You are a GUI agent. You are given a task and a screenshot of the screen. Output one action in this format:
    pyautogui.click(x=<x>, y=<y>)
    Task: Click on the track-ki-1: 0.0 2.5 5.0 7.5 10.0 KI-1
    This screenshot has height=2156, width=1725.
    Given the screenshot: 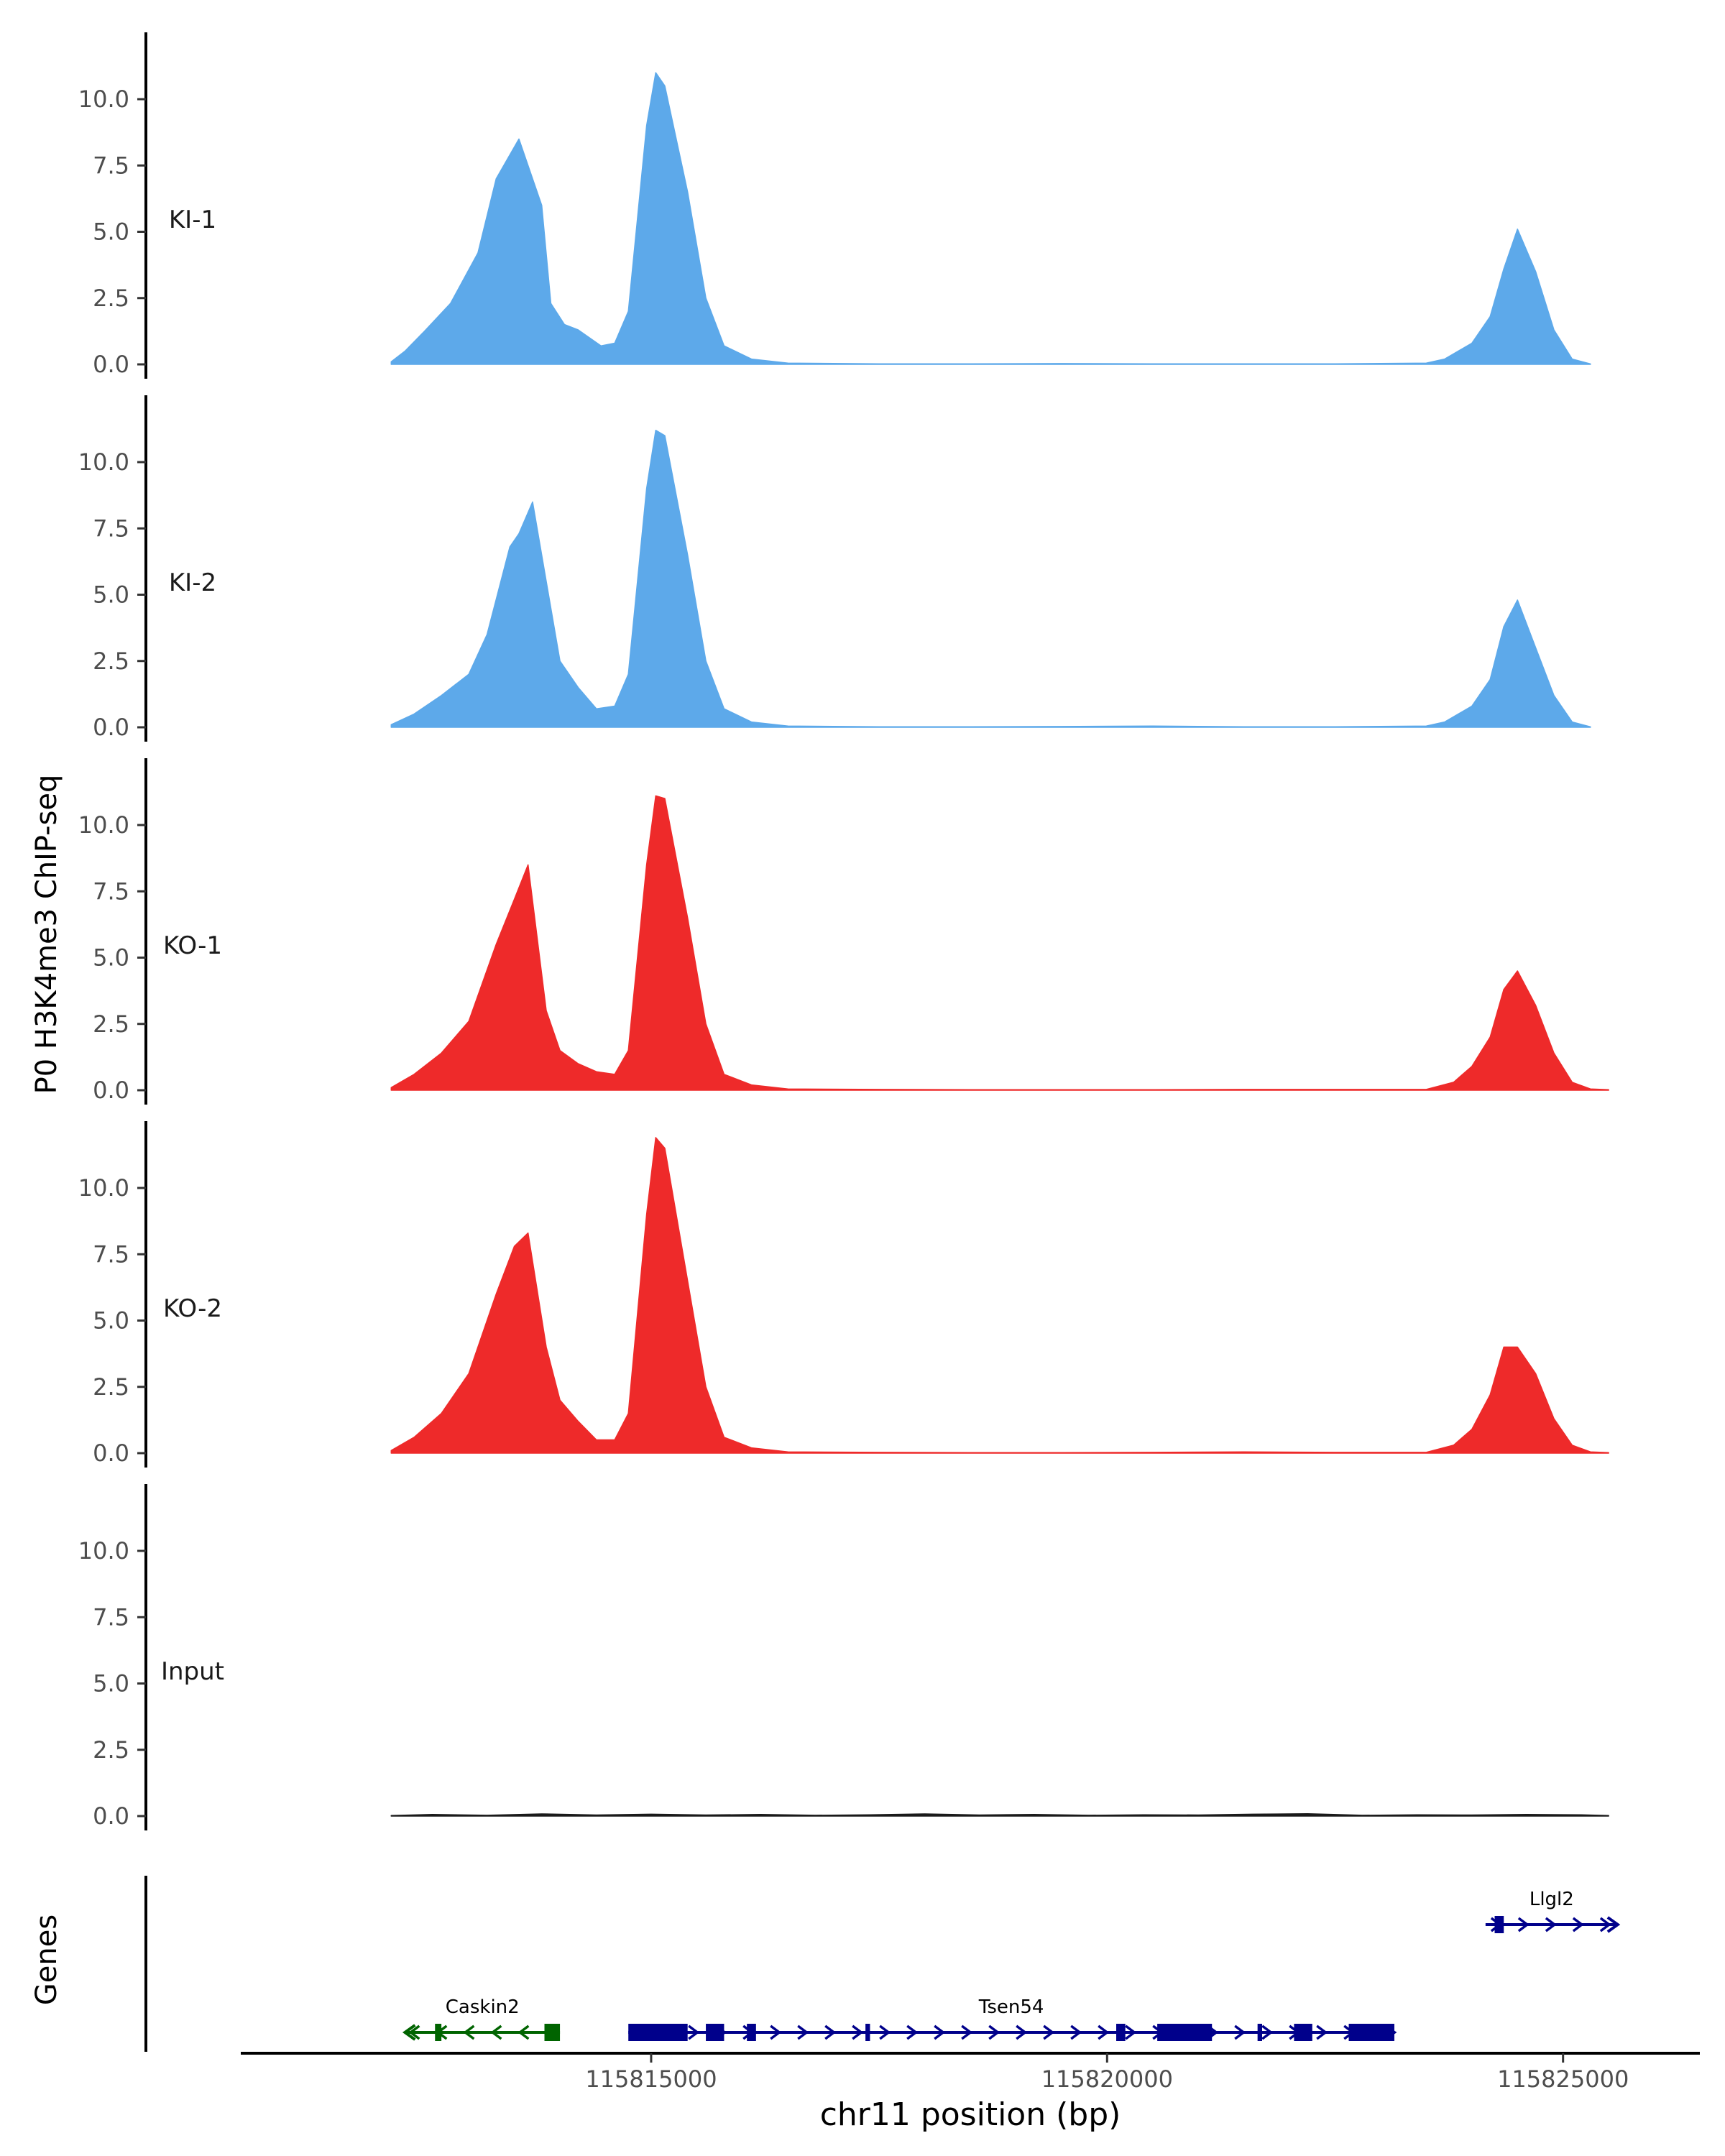 What is the action you would take?
    pyautogui.click(x=834, y=205)
    